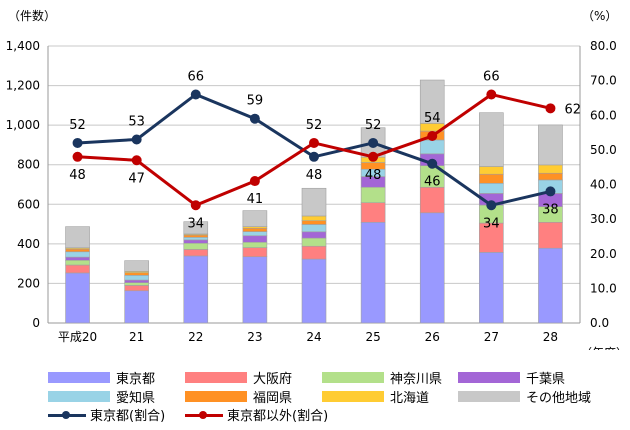 The image size is (630, 430). What do you see at coordinates (416, 379) in the screenshot?
I see `legend-label: 神奈川県` at bounding box center [416, 379].